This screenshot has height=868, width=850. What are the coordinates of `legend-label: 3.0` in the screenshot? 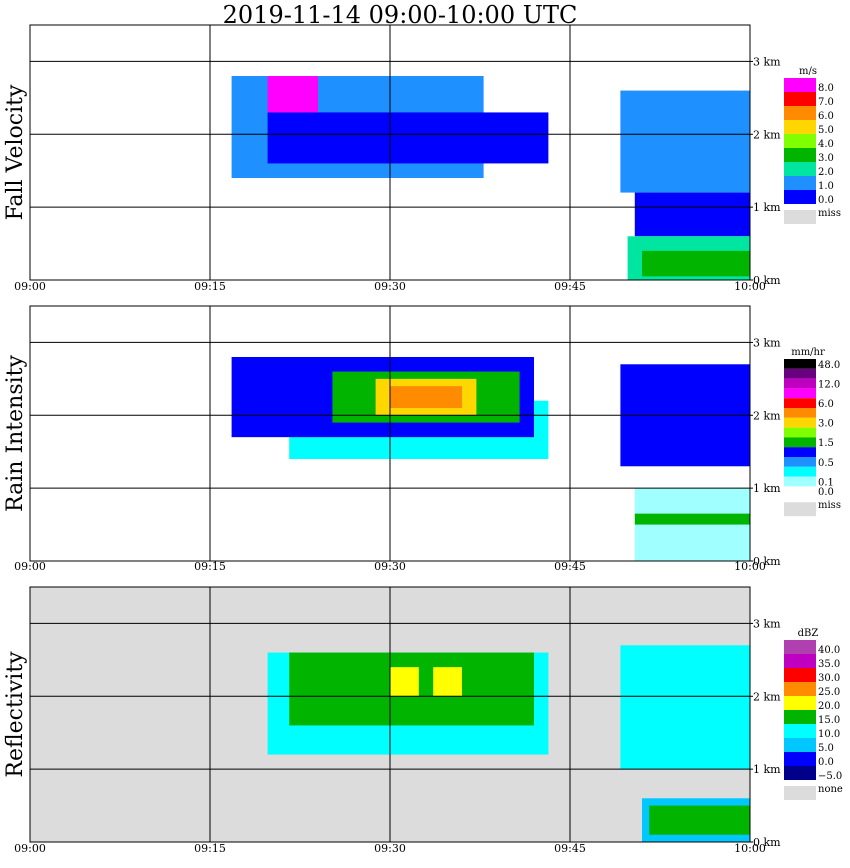 It's located at (826, 158).